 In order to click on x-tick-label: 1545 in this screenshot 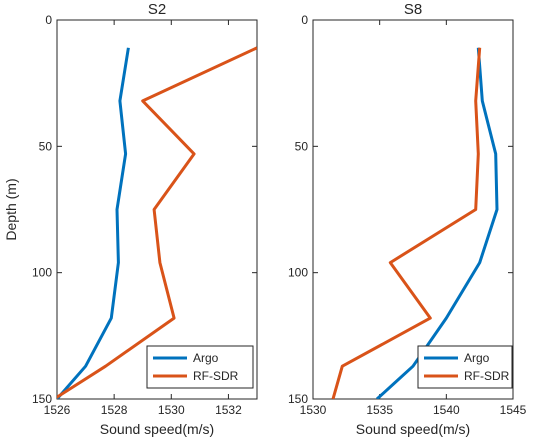, I will do `click(513, 410)`.